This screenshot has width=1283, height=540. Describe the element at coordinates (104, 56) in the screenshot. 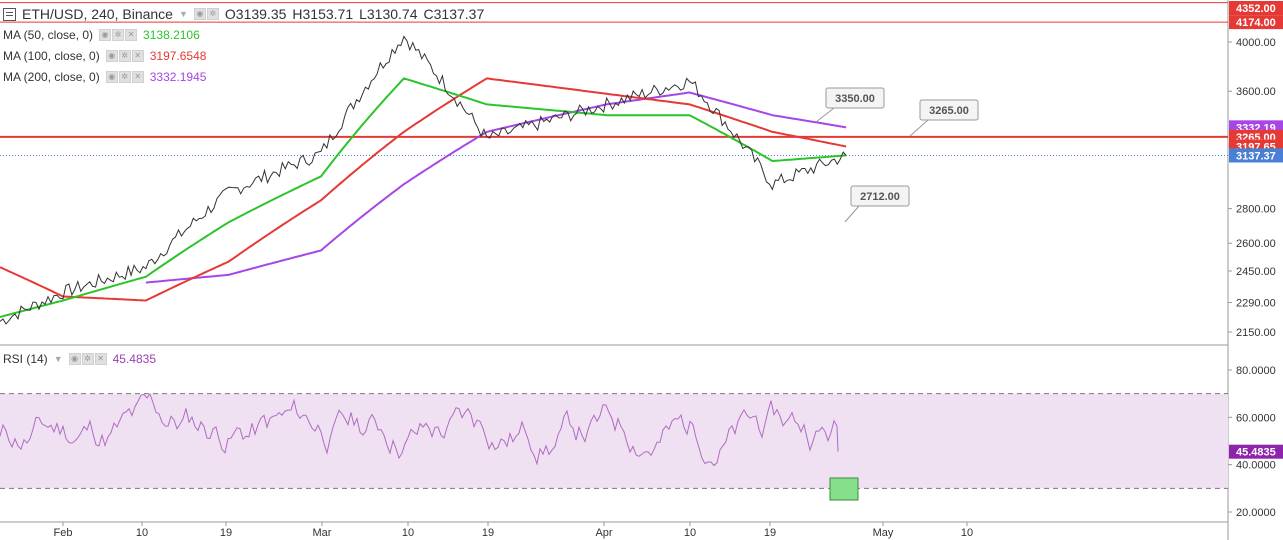

I see `ma100-legend: MA (100, close, 0) ◉ ✲ ✕ 3197.6548` at that location.